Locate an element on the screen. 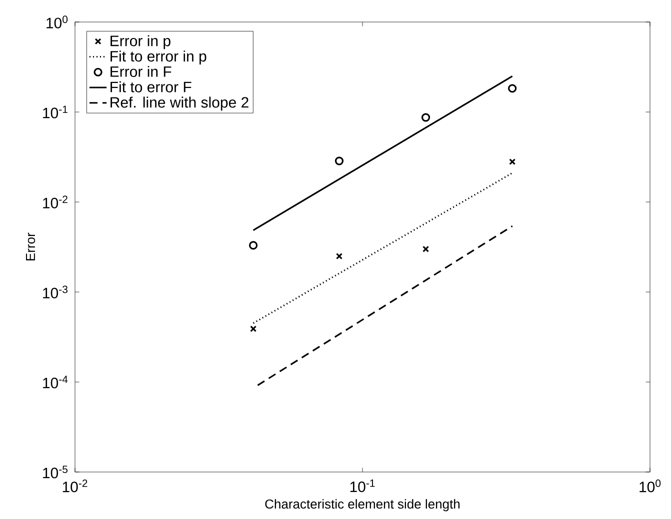 This screenshot has height=519, width=671. y-tick-label: 10$^{-1}$ is located at coordinates (55, 112).